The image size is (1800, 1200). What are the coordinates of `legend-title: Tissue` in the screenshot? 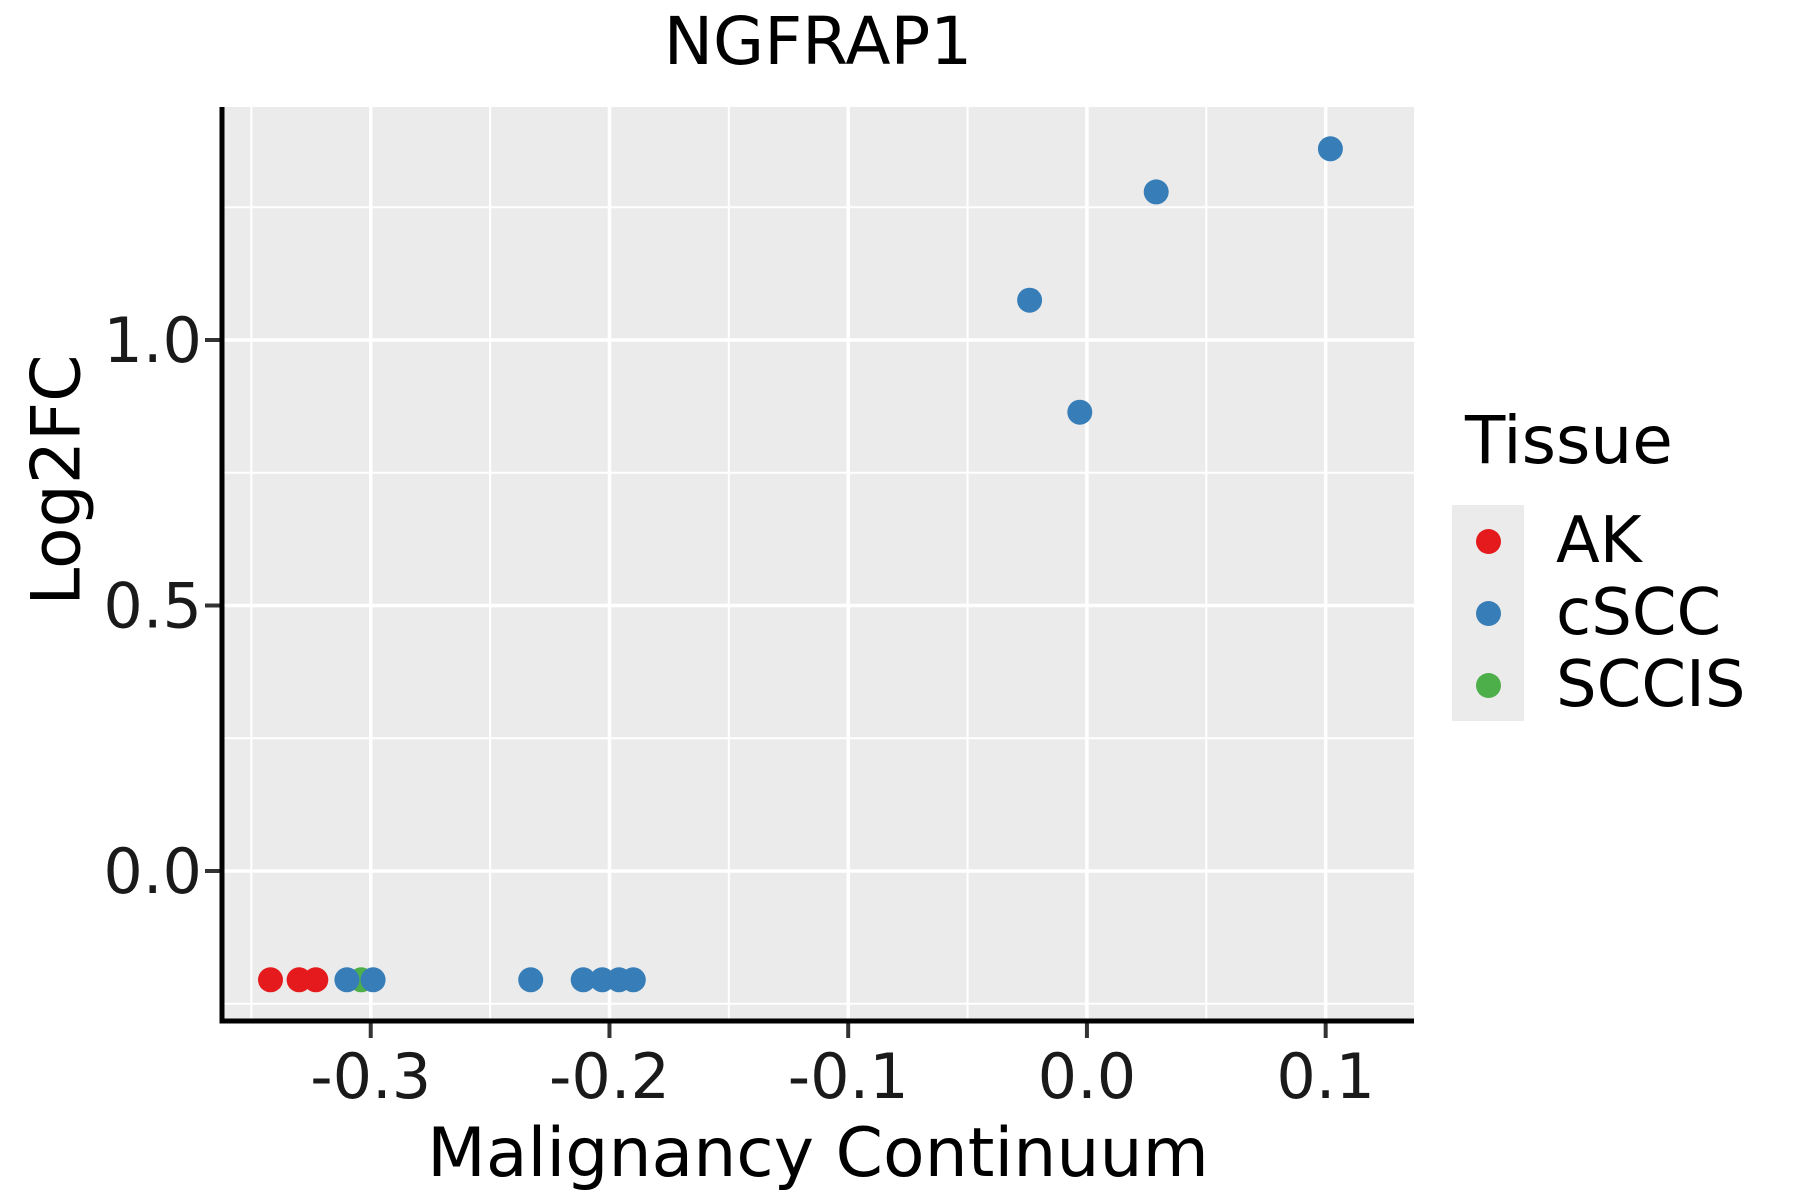 It's located at (1569, 440).